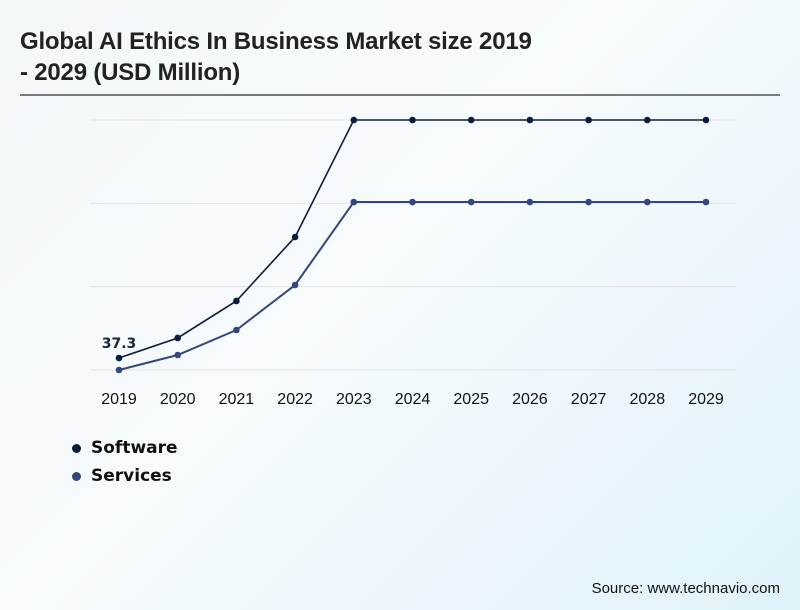 Image resolution: width=800 pixels, height=610 pixels. Describe the element at coordinates (706, 399) in the screenshot. I see `x-tick-label: 2029` at that location.